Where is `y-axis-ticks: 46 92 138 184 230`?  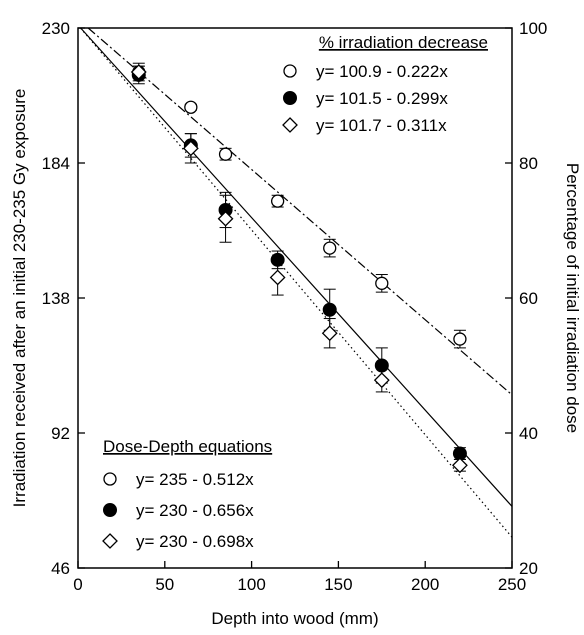
y-axis-ticks: 46 92 138 184 230 is located at coordinates (63, 298).